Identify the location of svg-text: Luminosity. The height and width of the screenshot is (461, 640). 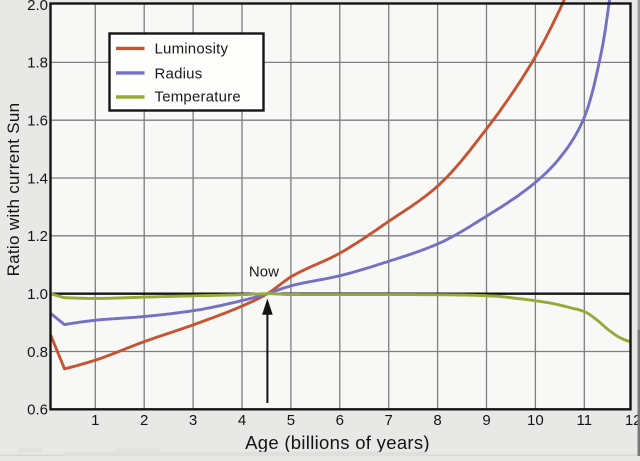
(192, 49).